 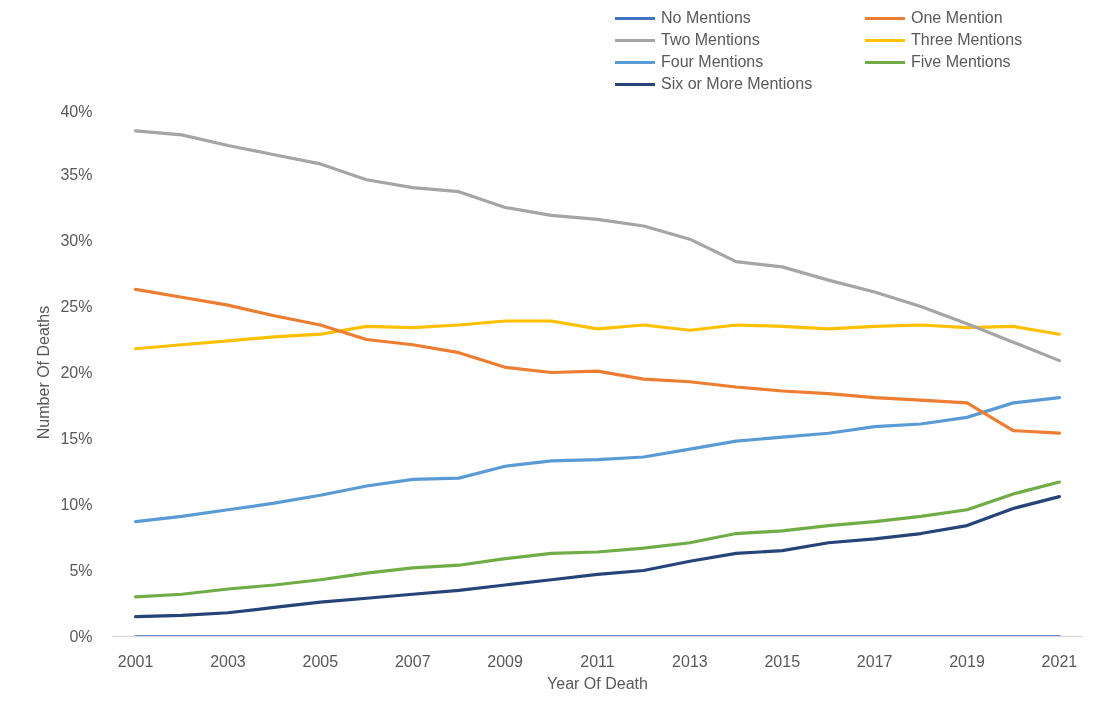 What do you see at coordinates (76, 174) in the screenshot?
I see `y-tick-label: 35%` at bounding box center [76, 174].